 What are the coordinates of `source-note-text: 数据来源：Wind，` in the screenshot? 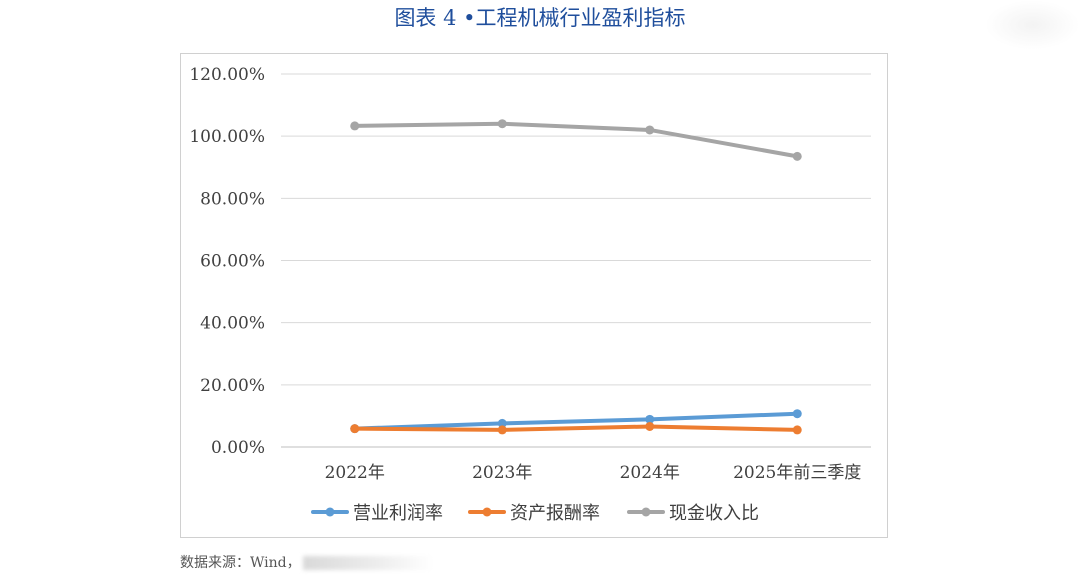 It's located at (240, 563).